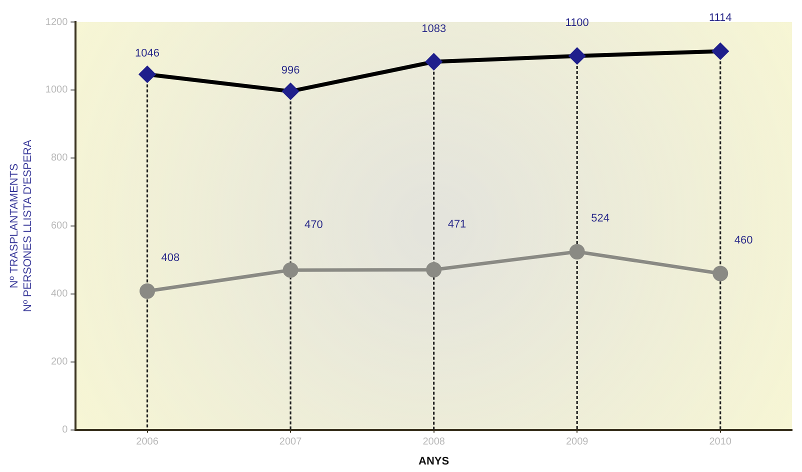 Image resolution: width=802 pixels, height=472 pixels. I want to click on data-label: 408, so click(170, 258).